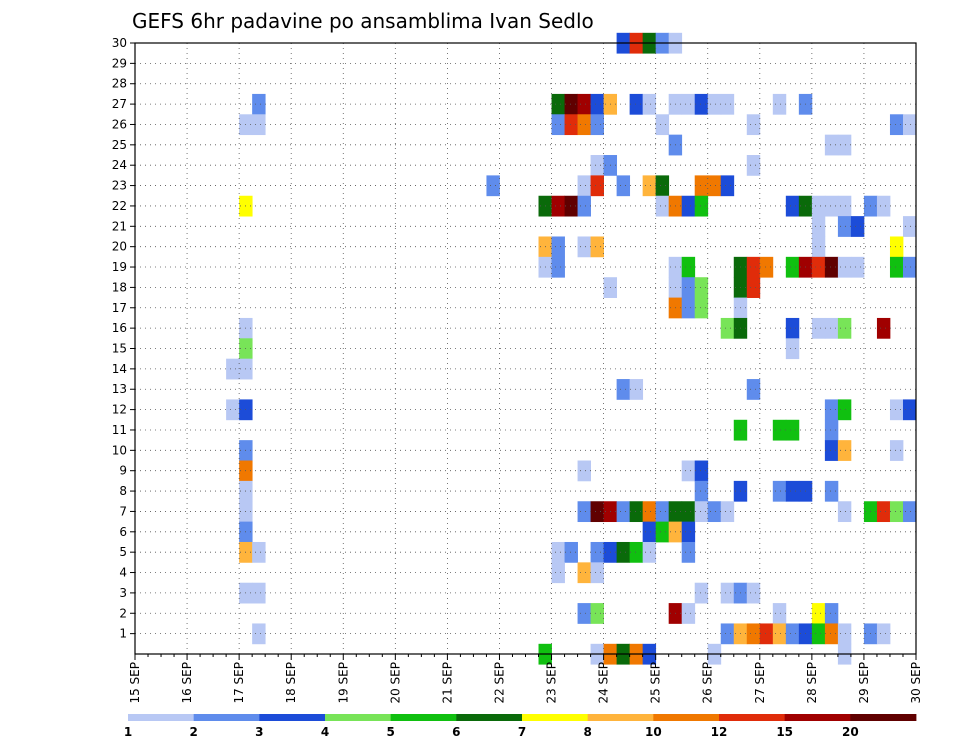 This screenshot has height=742, width=960. Describe the element at coordinates (239, 683) in the screenshot. I see `x-tick-label: 17 SEP` at that location.